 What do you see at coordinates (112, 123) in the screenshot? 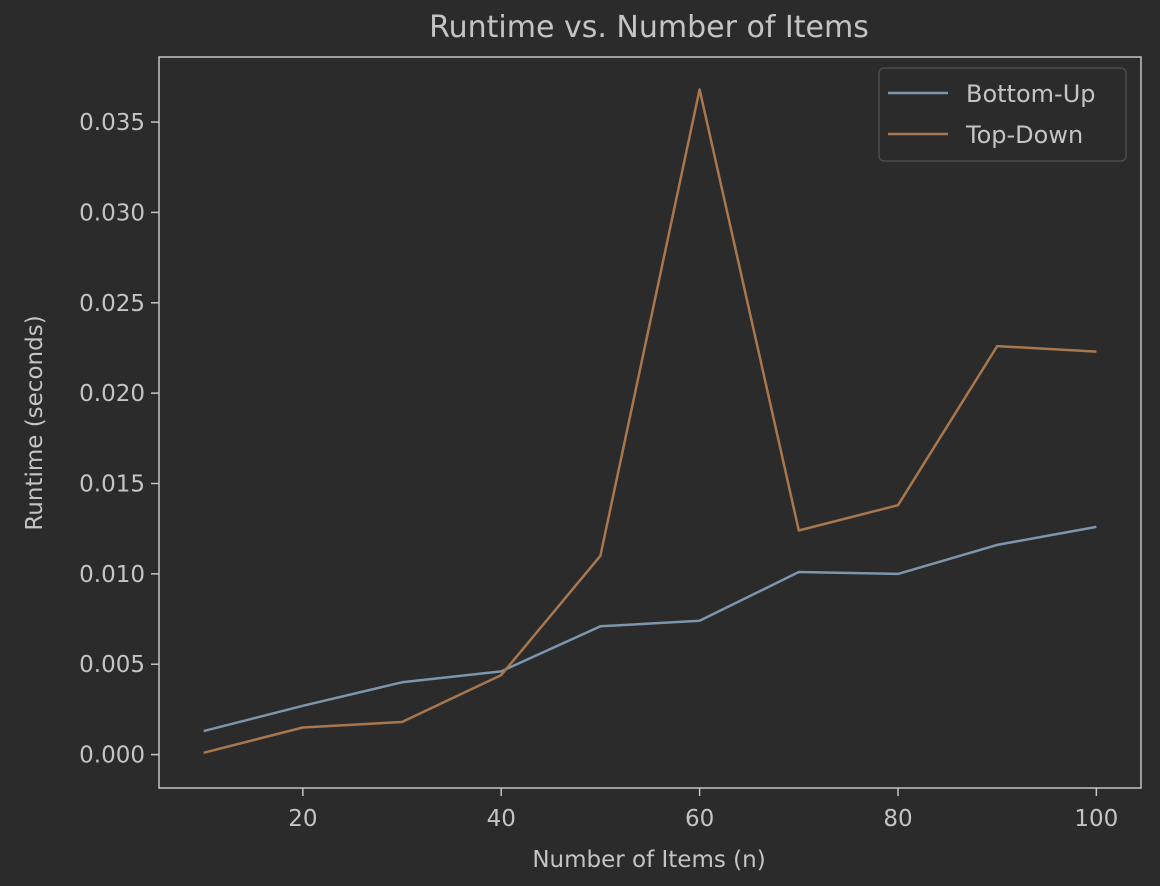
I see `y-tick-label: 0.035` at bounding box center [112, 123].